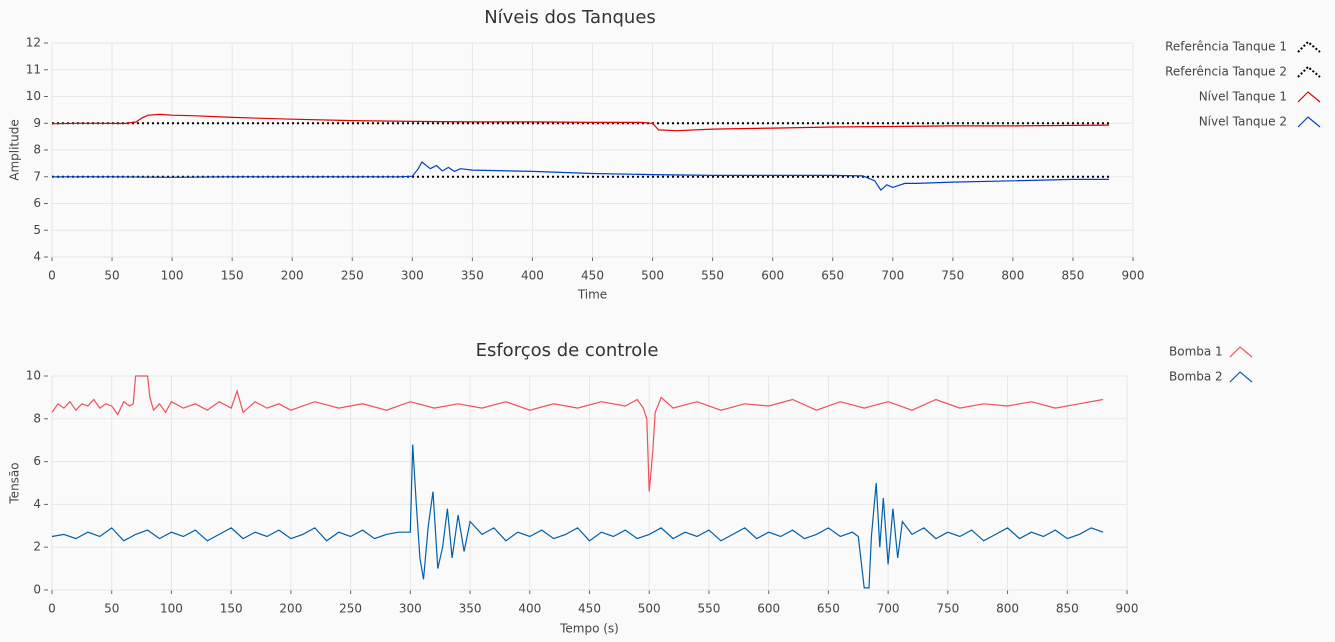 This screenshot has width=1335, height=642. I want to click on legend-label: Referência Tanque 2, so click(1226, 72).